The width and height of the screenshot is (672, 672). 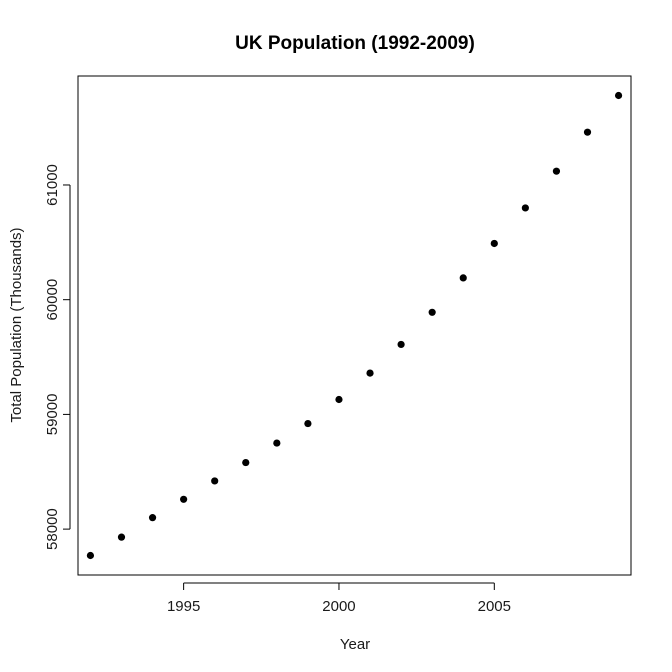 What do you see at coordinates (355, 644) in the screenshot?
I see `x-axis-label: Year` at bounding box center [355, 644].